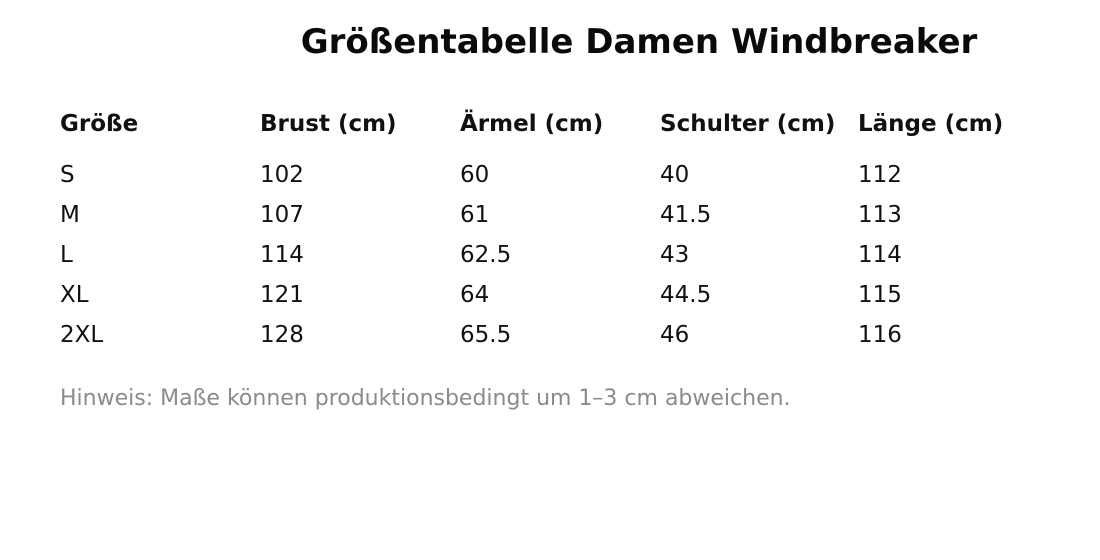  Describe the element at coordinates (67, 175) in the screenshot. I see `cell-size: S` at that location.